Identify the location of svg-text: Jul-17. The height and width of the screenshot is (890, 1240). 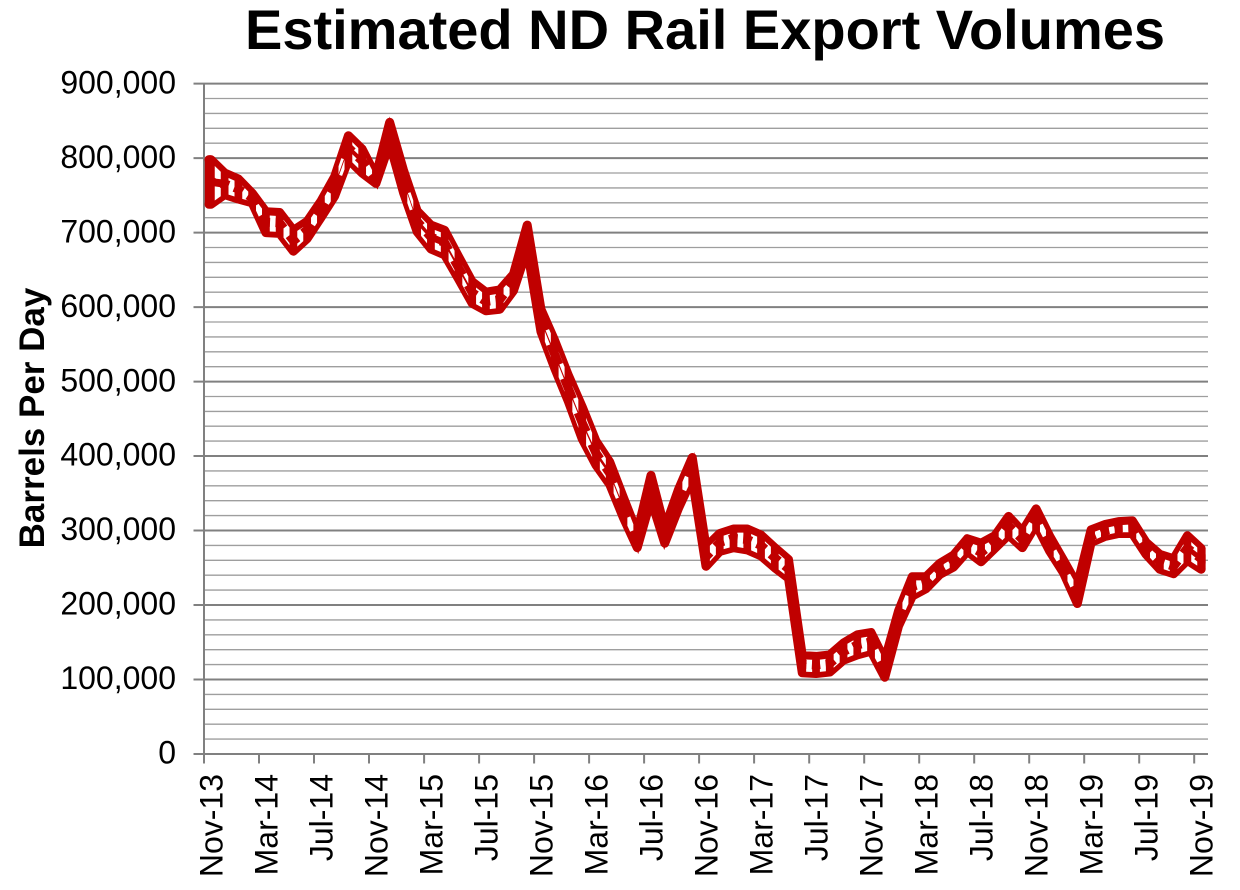
(816, 817).